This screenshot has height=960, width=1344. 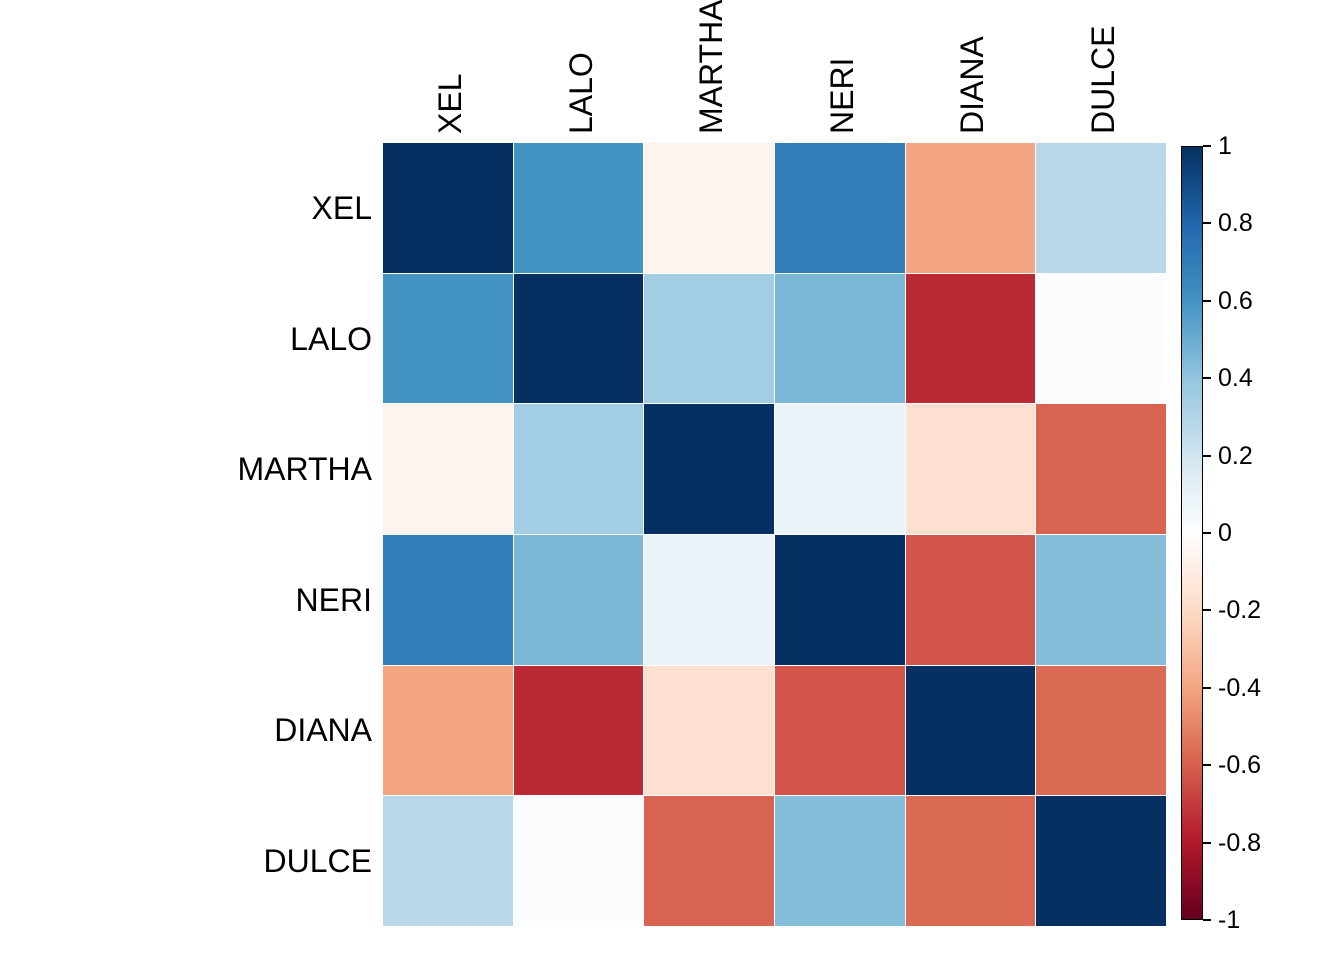 What do you see at coordinates (970, 600) in the screenshot?
I see `heatmap-cell-NERI-DIANA` at bounding box center [970, 600].